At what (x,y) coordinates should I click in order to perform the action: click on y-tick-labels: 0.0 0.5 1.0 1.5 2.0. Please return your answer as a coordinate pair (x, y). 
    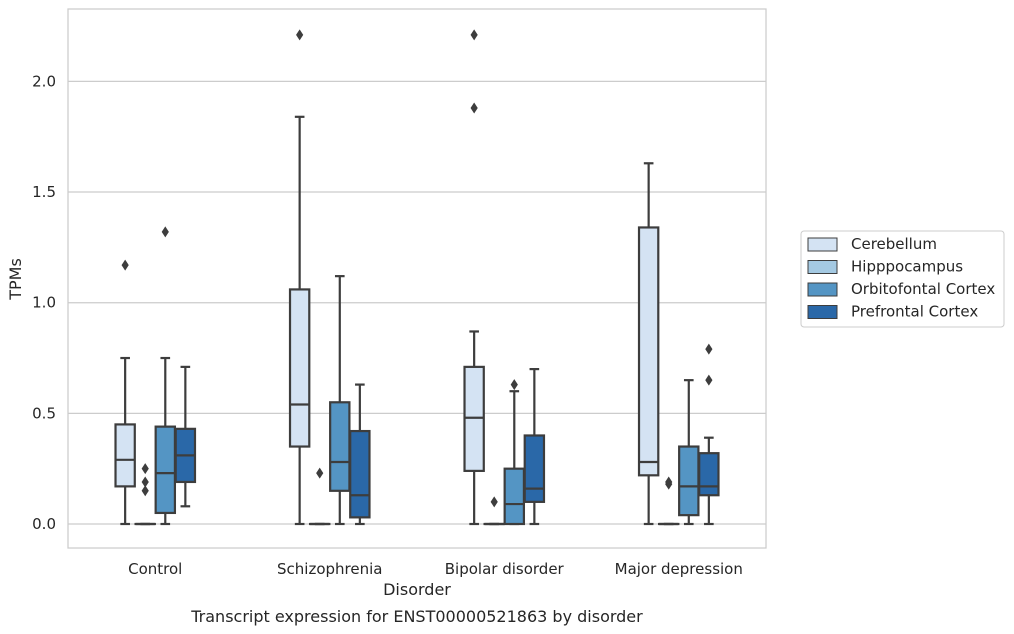
    Looking at the image, I should click on (44, 302).